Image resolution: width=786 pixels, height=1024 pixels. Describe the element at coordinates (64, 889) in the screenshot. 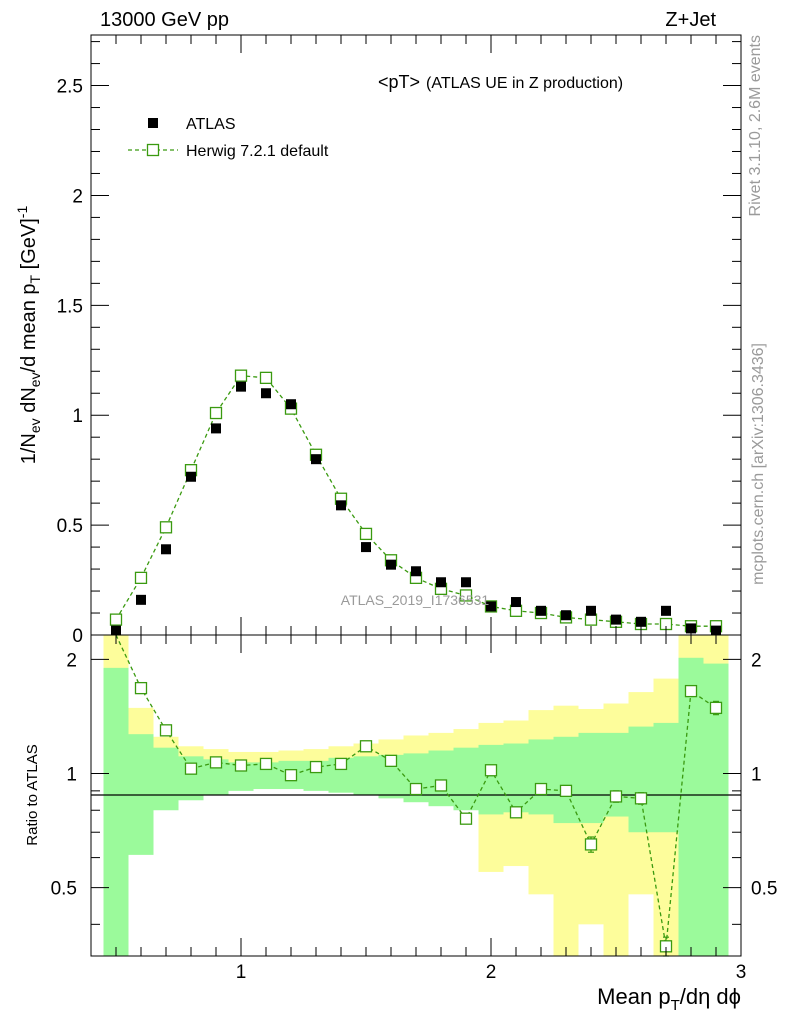

I see `ratio-y-tick-label-left: 0.5` at that location.